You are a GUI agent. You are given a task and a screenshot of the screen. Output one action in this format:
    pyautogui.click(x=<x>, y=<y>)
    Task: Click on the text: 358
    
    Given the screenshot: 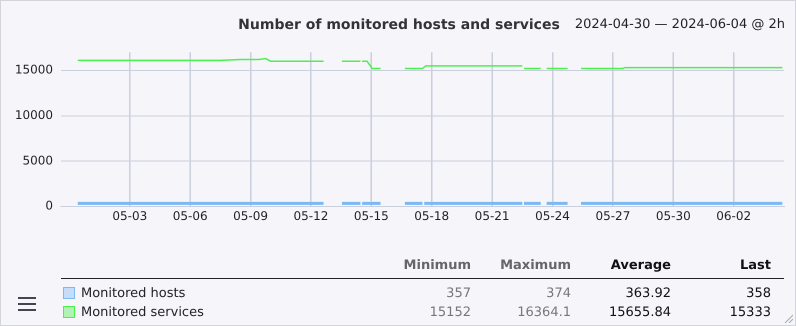 What is the action you would take?
    pyautogui.click(x=758, y=293)
    